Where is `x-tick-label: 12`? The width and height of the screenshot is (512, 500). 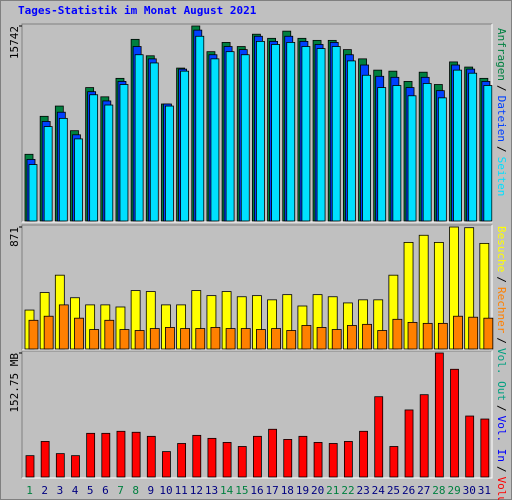 x-tick-label: 12 is located at coordinates (196, 490).